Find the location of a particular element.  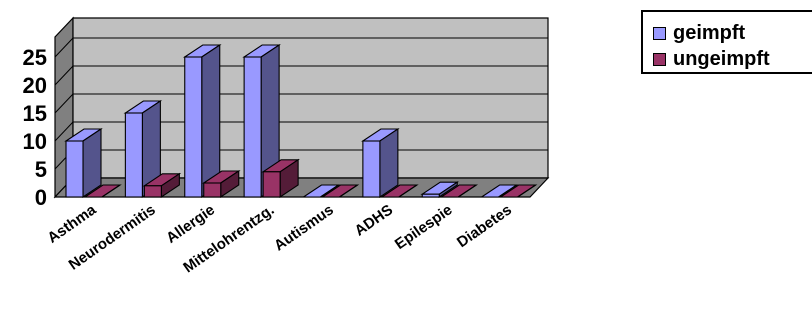

legend-label-ungeimpft: ungeimpft is located at coordinates (721, 59).